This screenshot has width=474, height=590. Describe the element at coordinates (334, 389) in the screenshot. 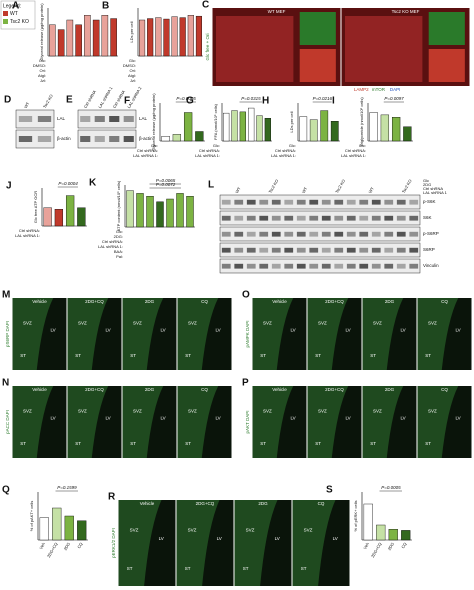

I see `tile-title: 2DG+CQ` at that location.